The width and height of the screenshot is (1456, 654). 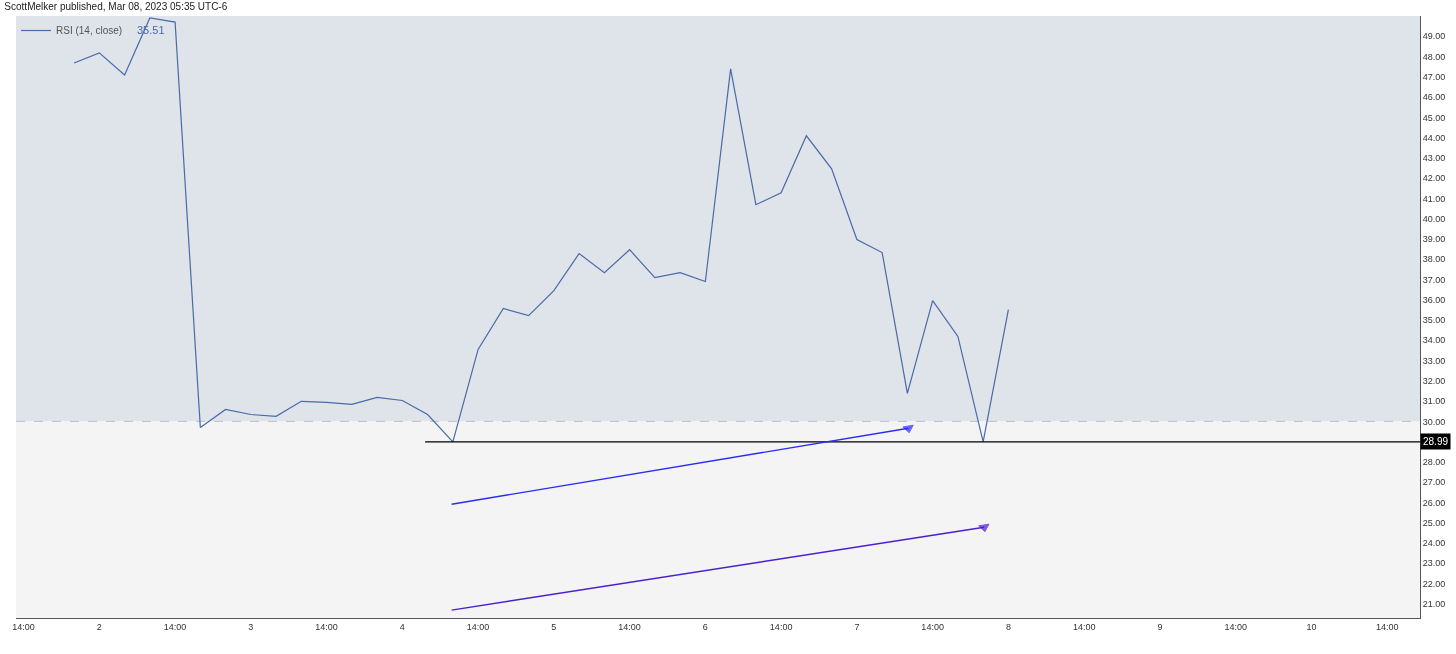 What do you see at coordinates (705, 626) in the screenshot?
I see `x-tick-label: 6` at bounding box center [705, 626].